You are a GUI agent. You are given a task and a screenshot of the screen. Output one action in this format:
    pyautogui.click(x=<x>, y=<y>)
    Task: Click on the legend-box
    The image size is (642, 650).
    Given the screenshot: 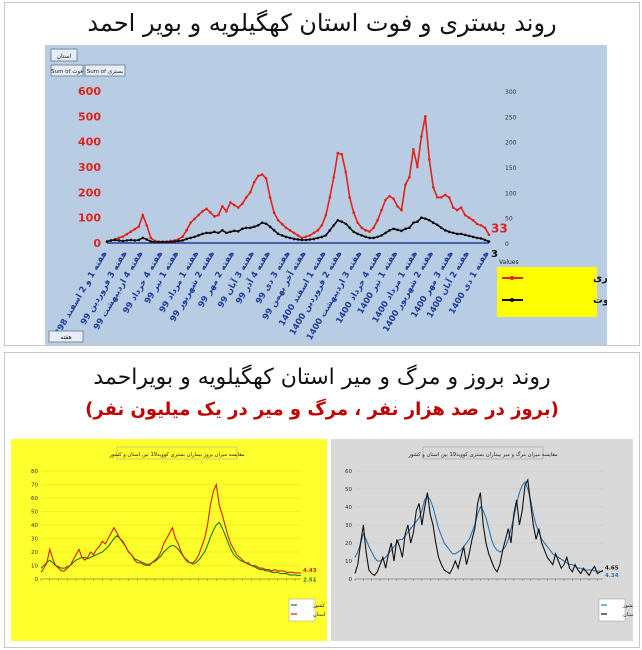 What is the action you would take?
    pyautogui.click(x=612, y=610)
    